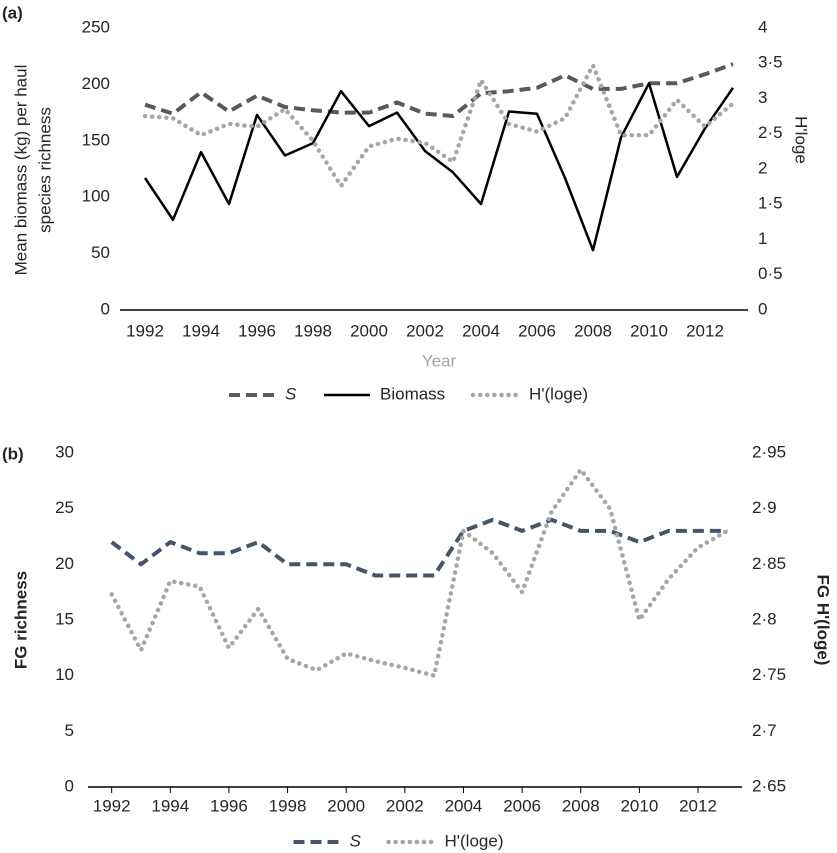  What do you see at coordinates (64, 563) in the screenshot?
I see `y-tick-label: 20` at bounding box center [64, 563].